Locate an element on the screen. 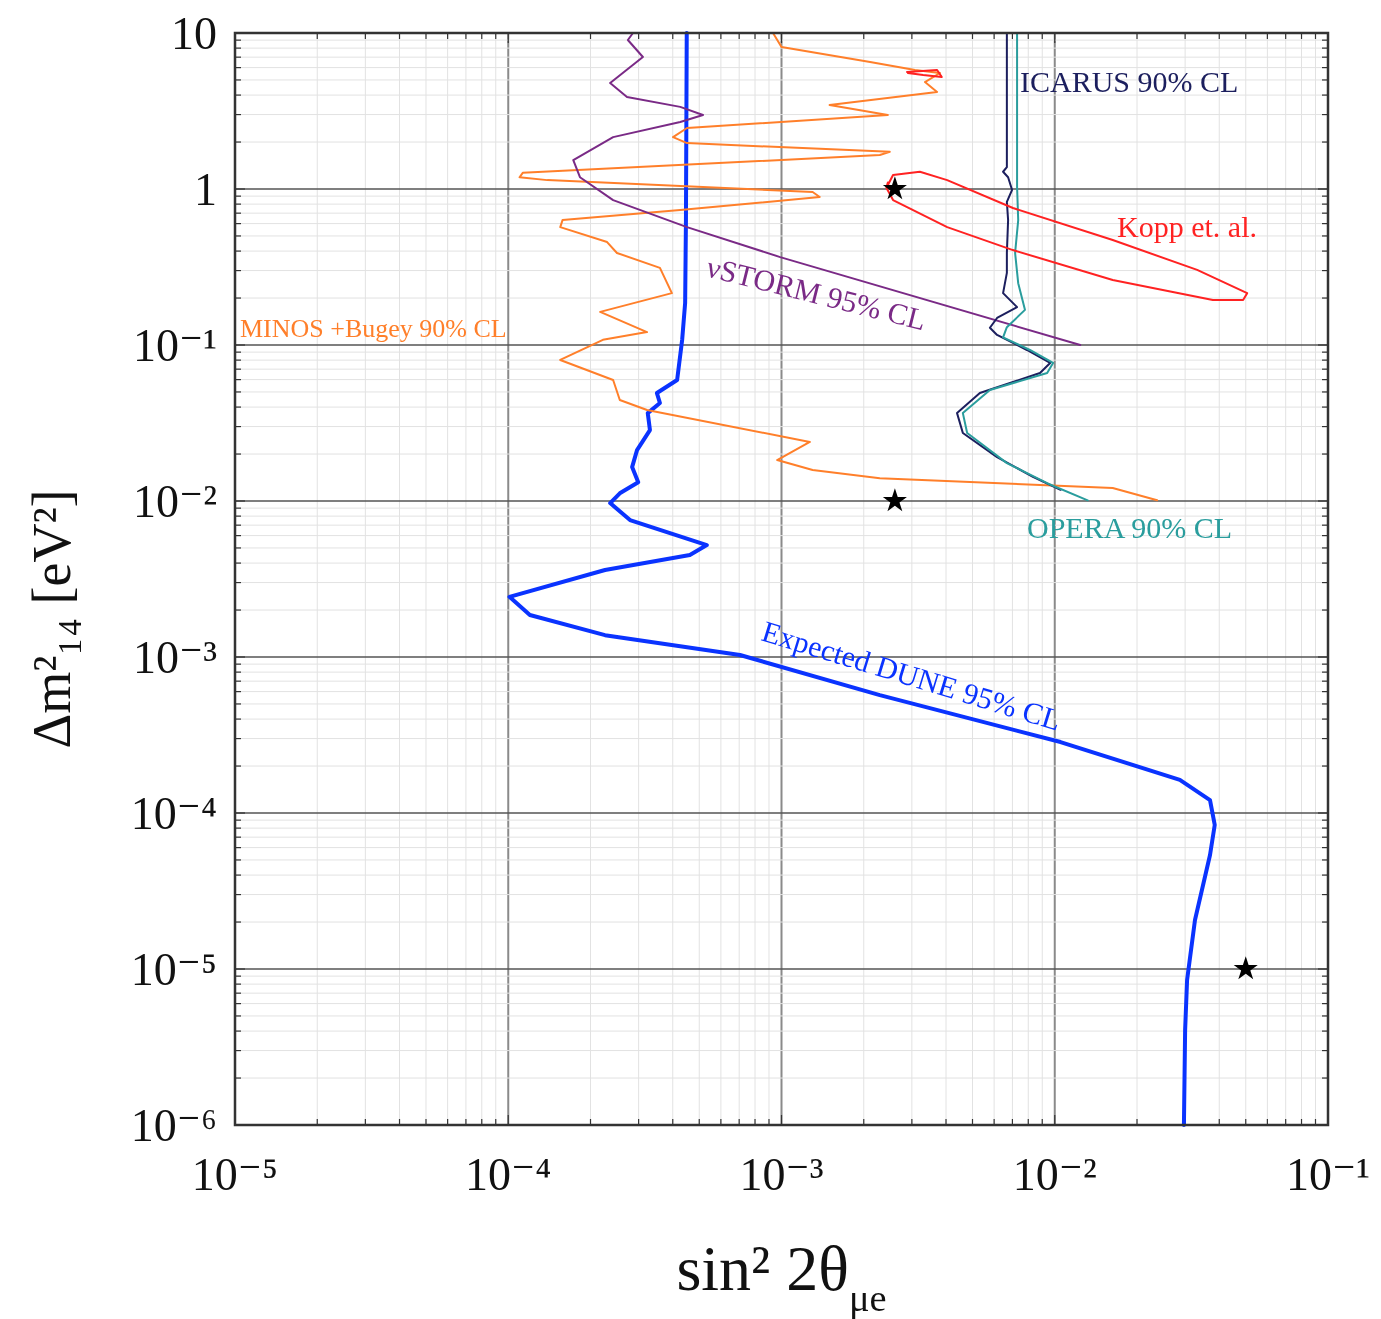  x-tick-label: 10⁻¹ is located at coordinates (1328, 1174).